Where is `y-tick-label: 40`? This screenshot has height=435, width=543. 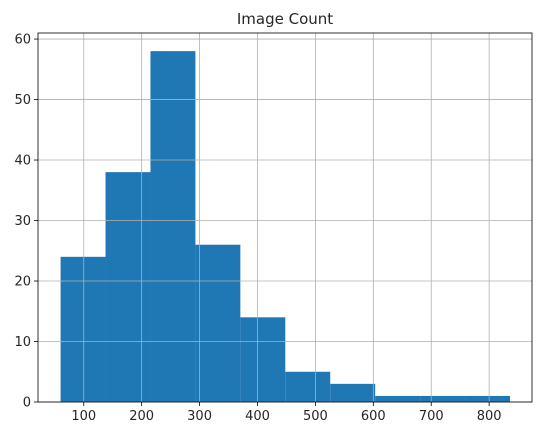
y-tick-label: 40 is located at coordinates (22, 161).